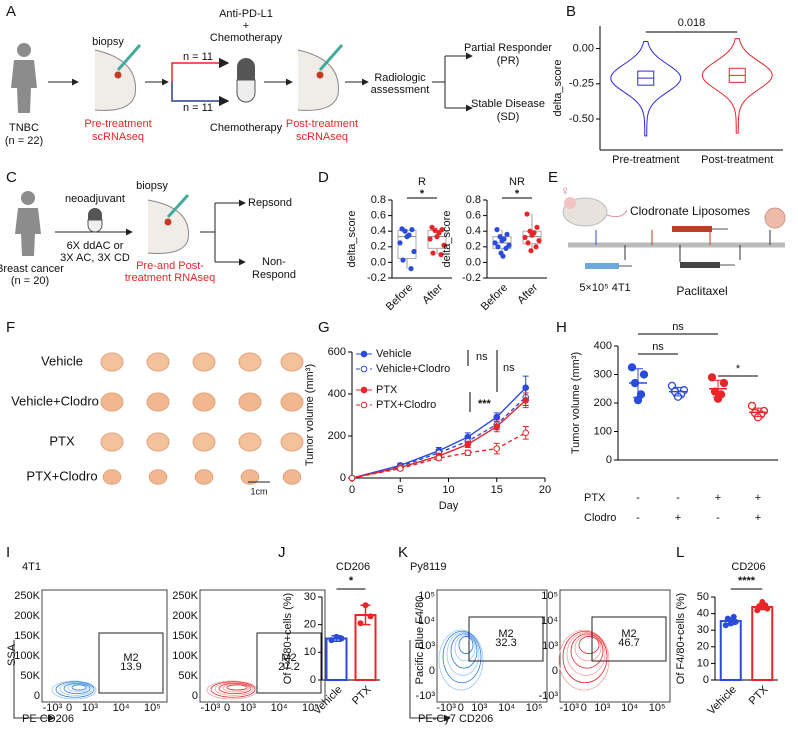  What do you see at coordinates (439, 437) in the screenshot?
I see `series-line` at bounding box center [439, 437].